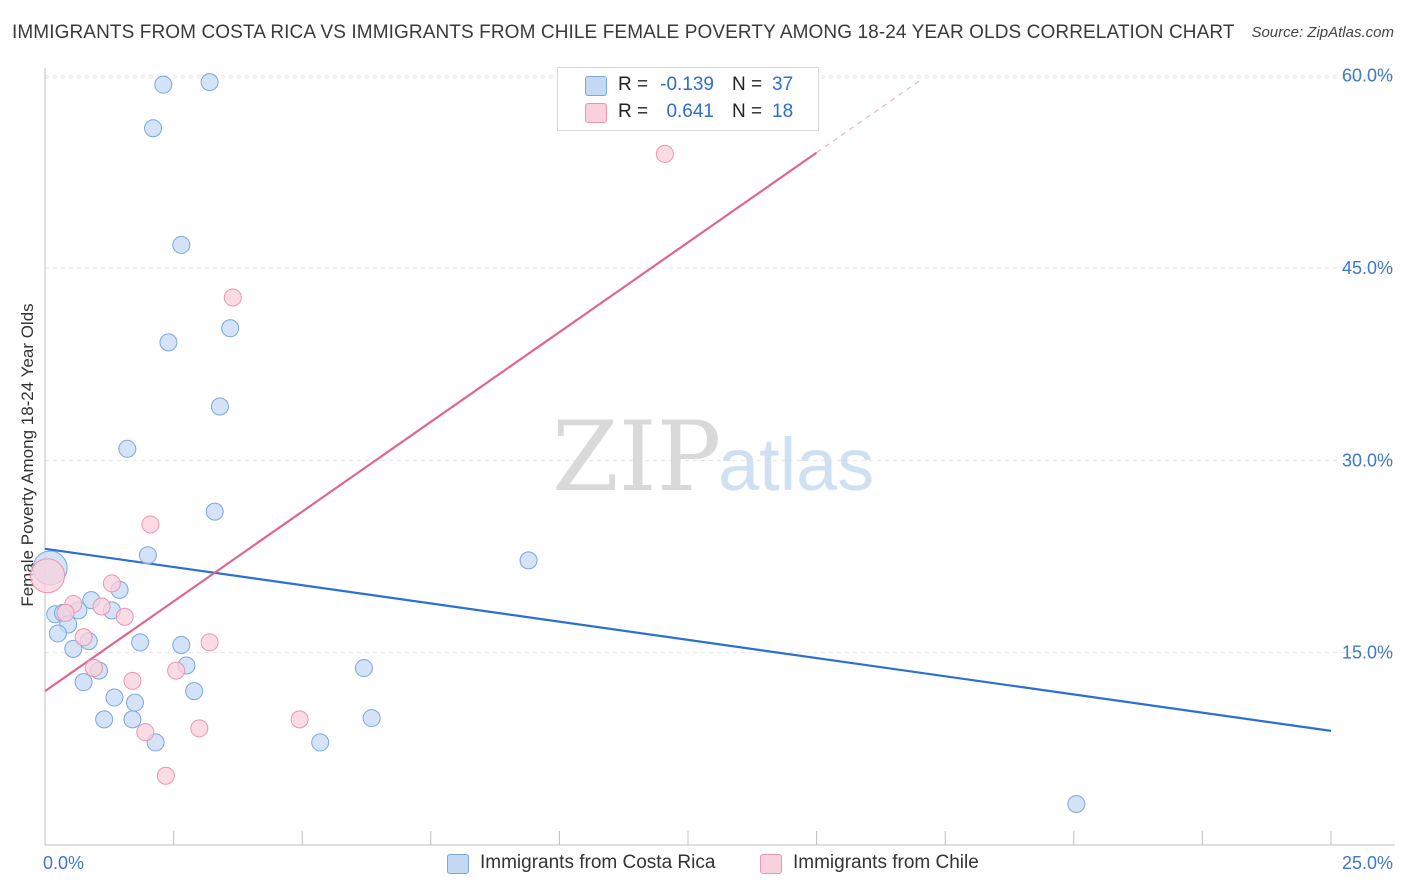 The width and height of the screenshot is (1406, 892). I want to click on watermark-zip: ZIP, so click(636, 457).